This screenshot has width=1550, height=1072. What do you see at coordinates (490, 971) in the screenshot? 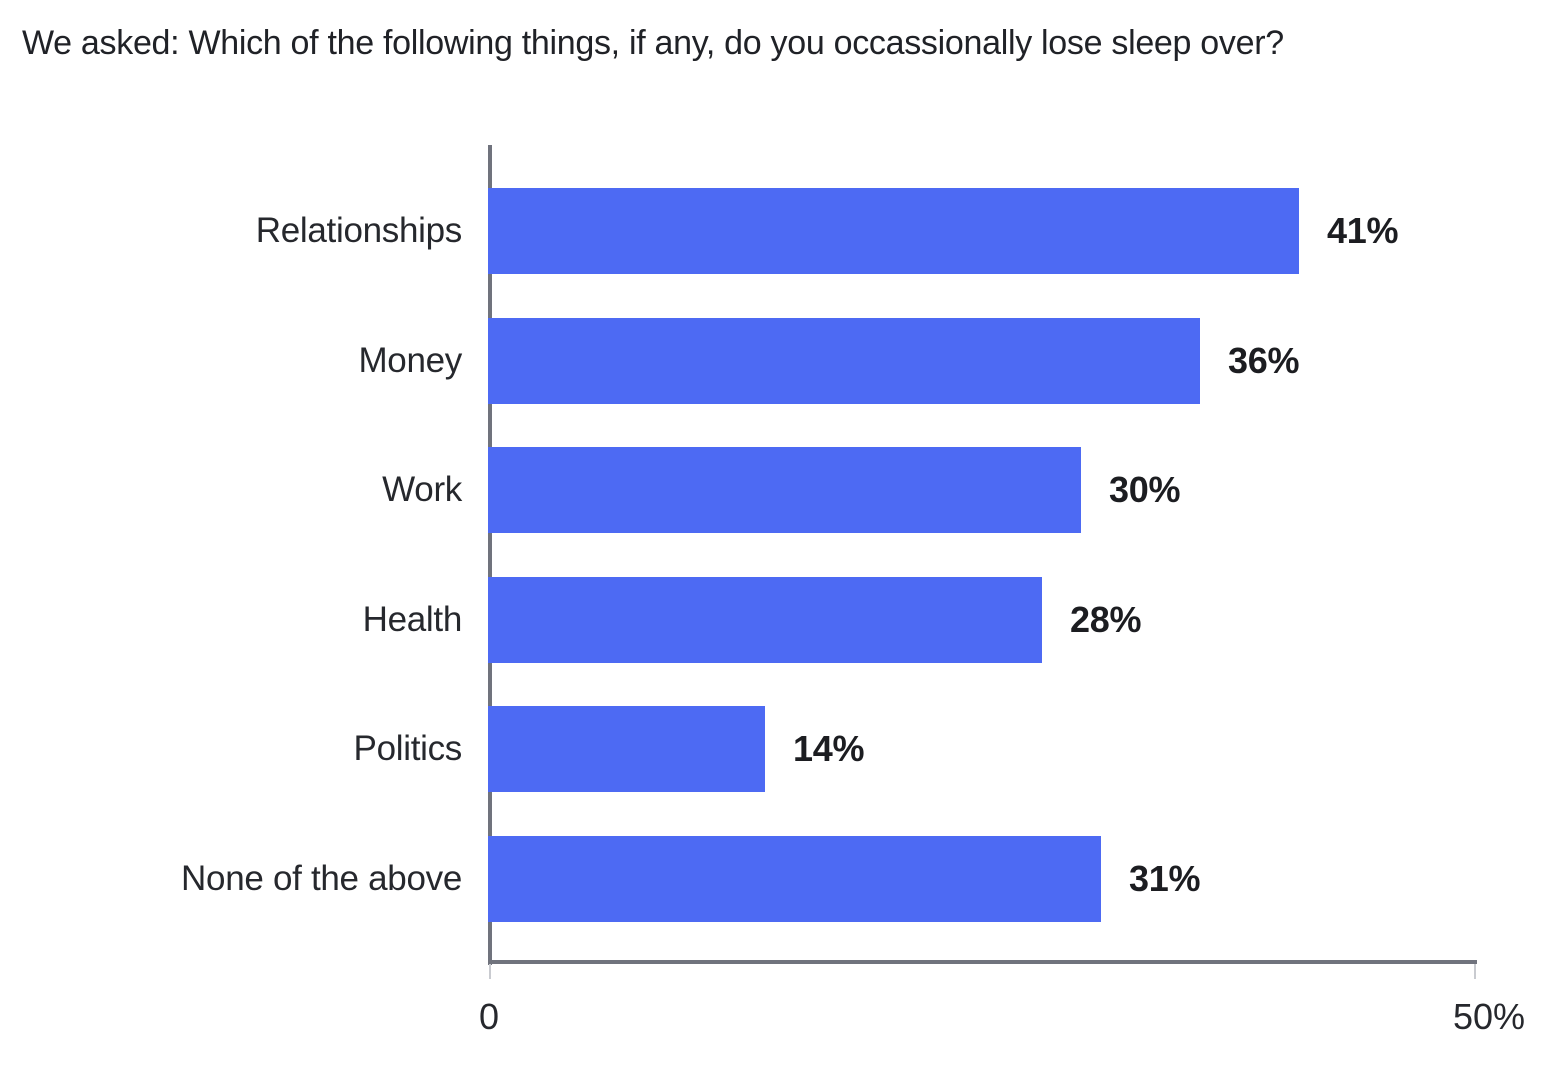
I see `x-axis-tick-zero` at bounding box center [490, 971].